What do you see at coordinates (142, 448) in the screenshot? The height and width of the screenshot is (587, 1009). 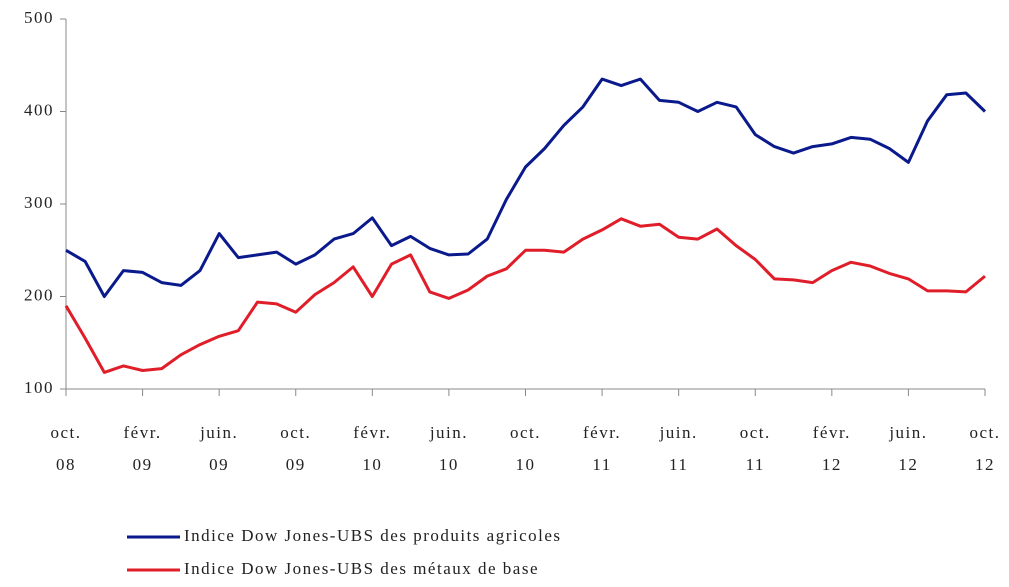 I see `x-tick-label: févr. 09` at bounding box center [142, 448].